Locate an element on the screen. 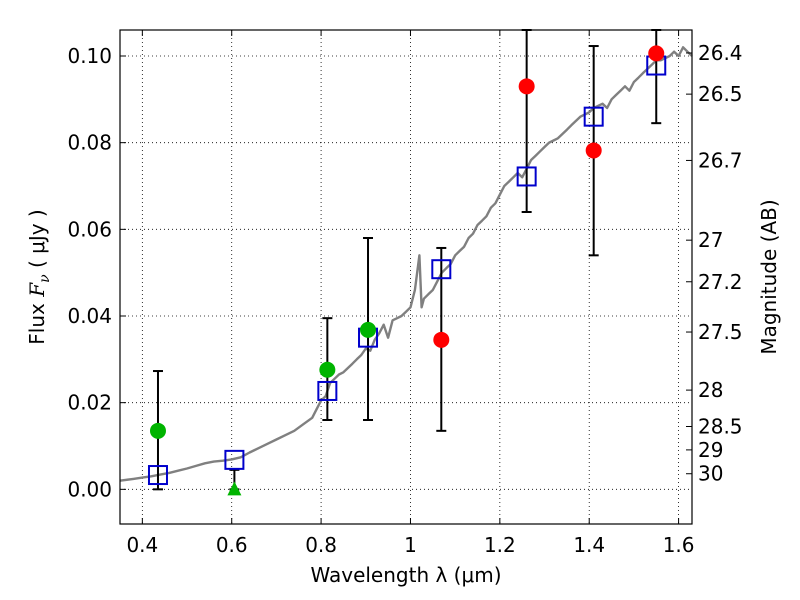 The height and width of the screenshot is (600, 800). y-tick-label: 0.08 is located at coordinates (89, 143).